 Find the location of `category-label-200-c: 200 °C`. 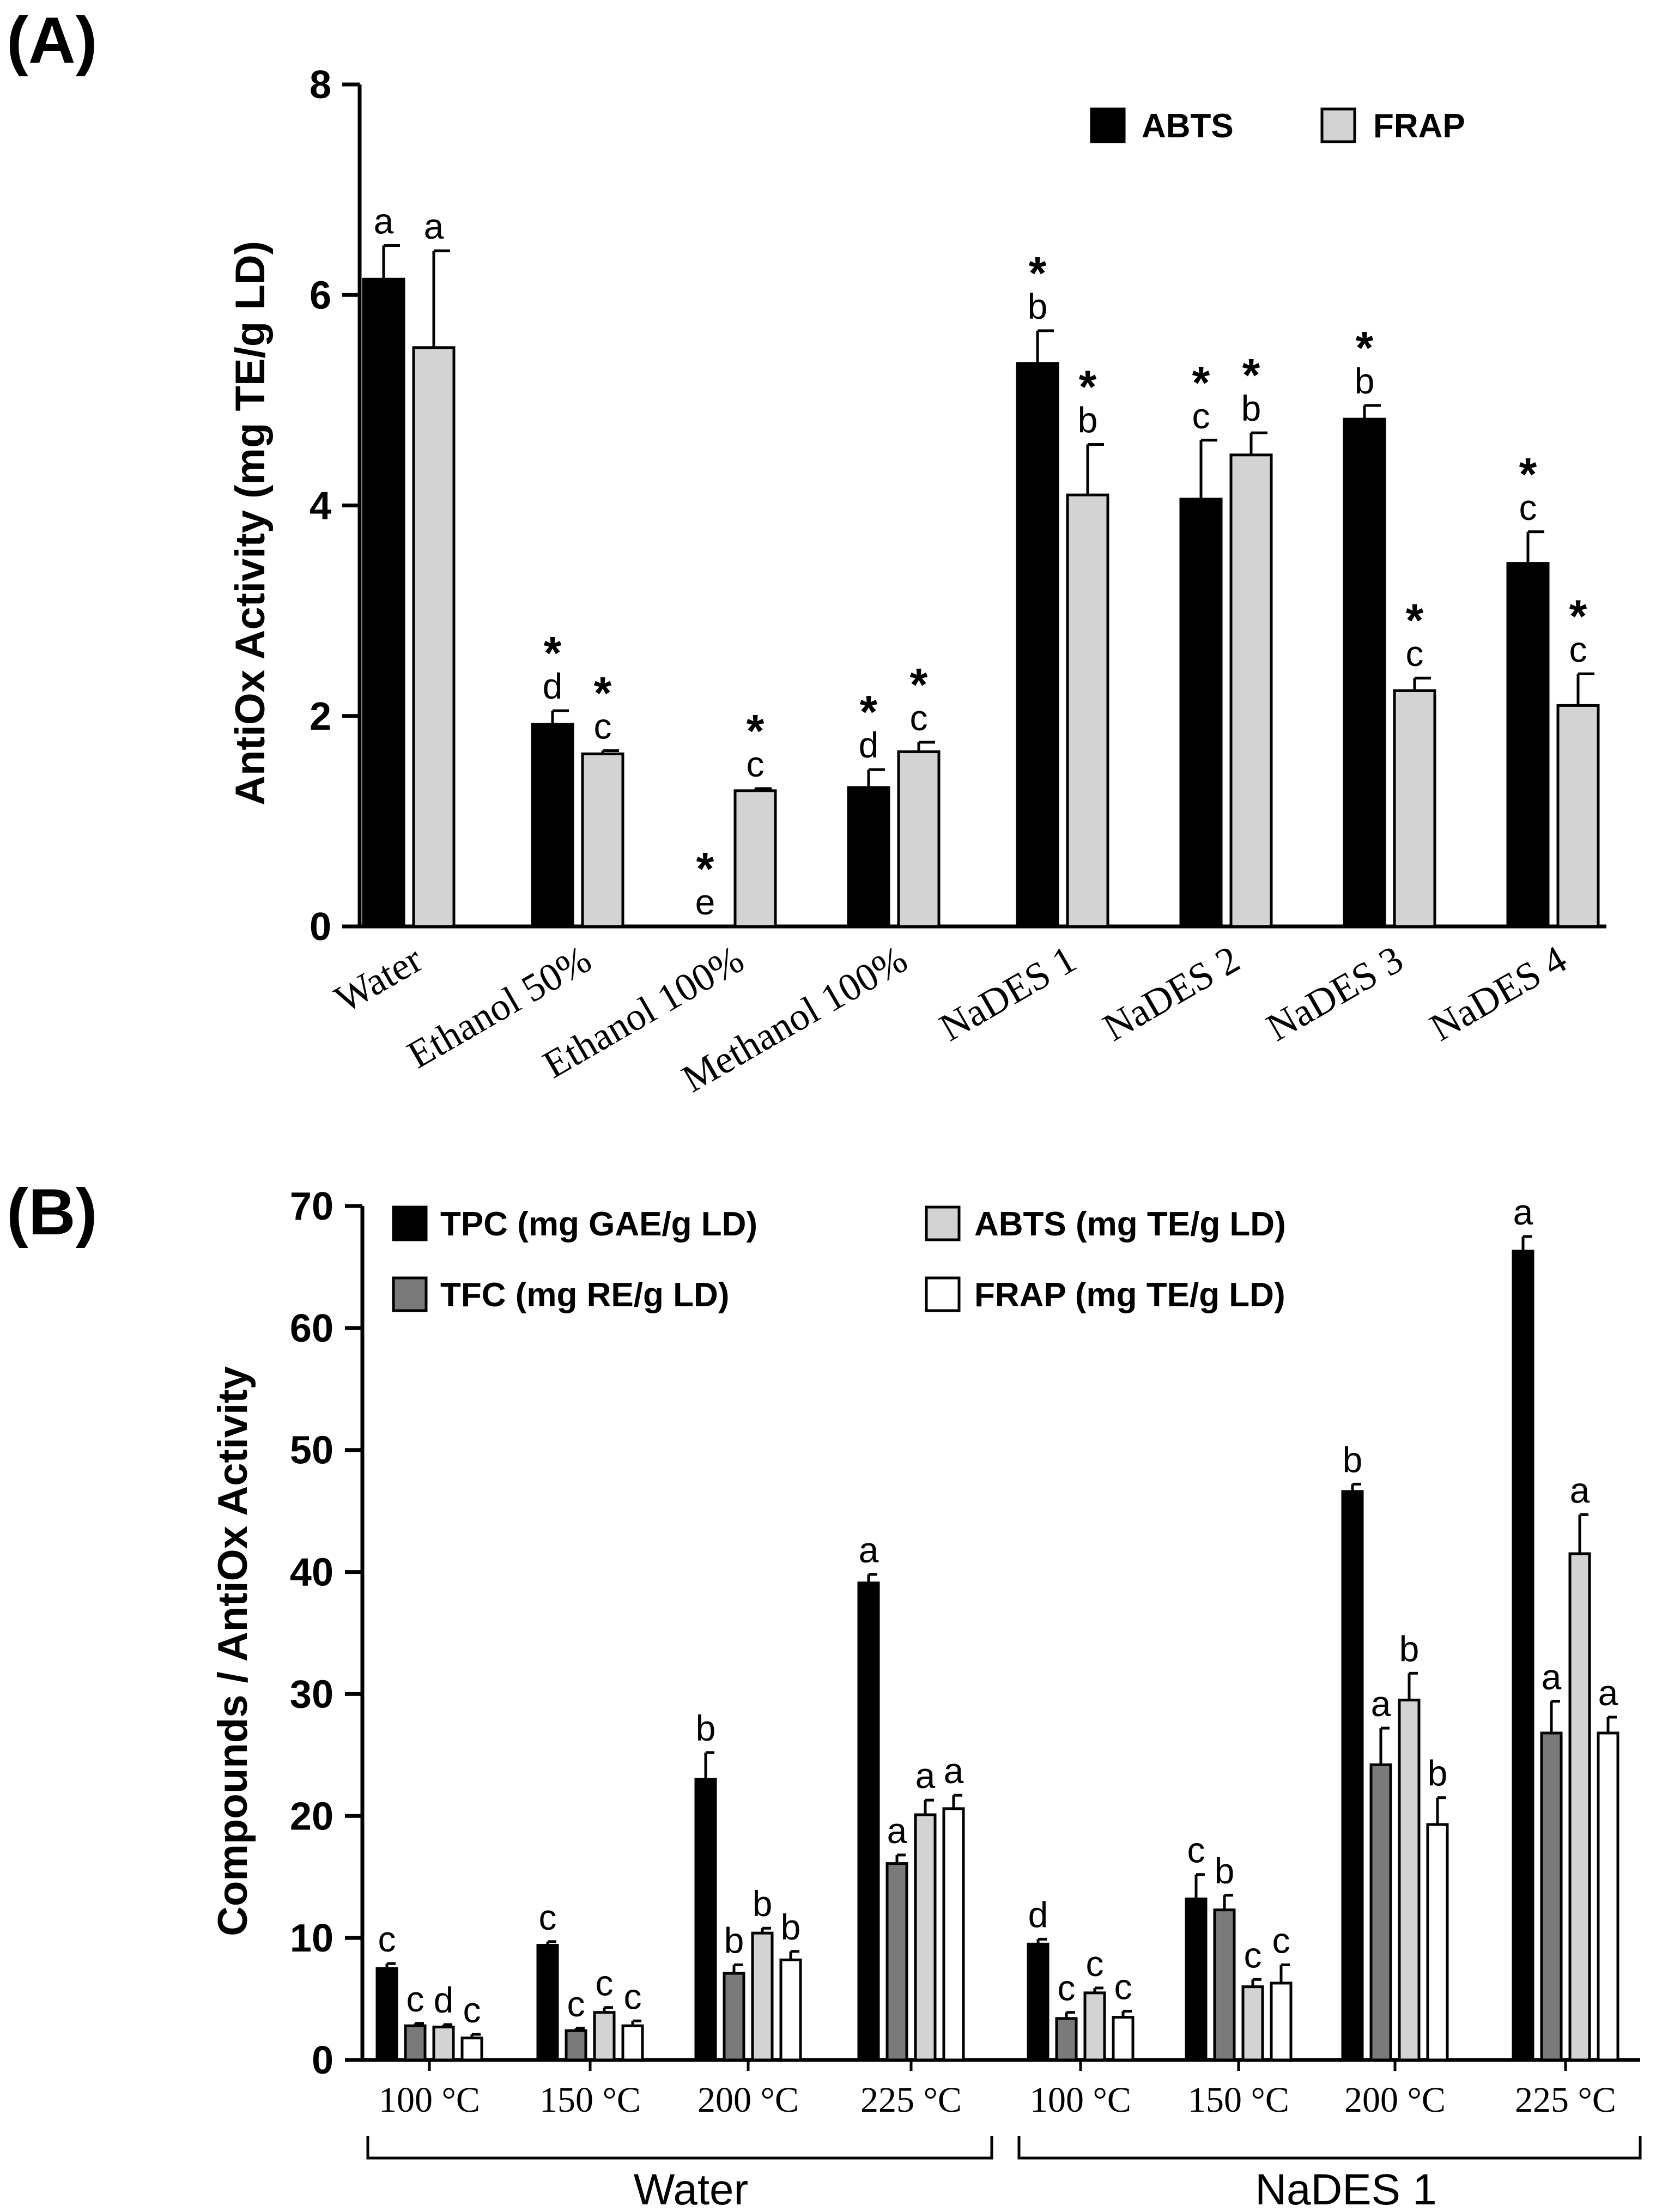

category-label-200-c: 200 °C is located at coordinates (748, 2100).